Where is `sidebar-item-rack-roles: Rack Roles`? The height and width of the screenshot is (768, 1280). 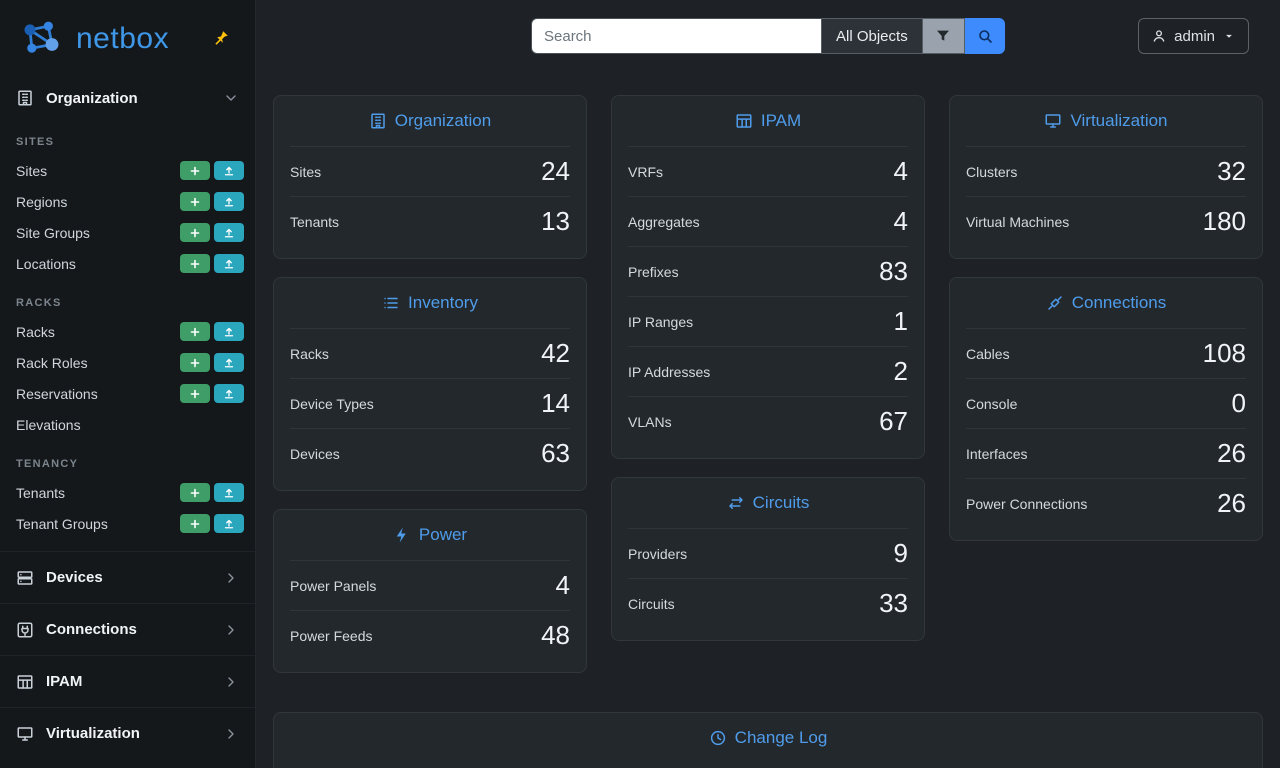
sidebar-item-rack-roles: Rack Roles is located at coordinates (127, 362).